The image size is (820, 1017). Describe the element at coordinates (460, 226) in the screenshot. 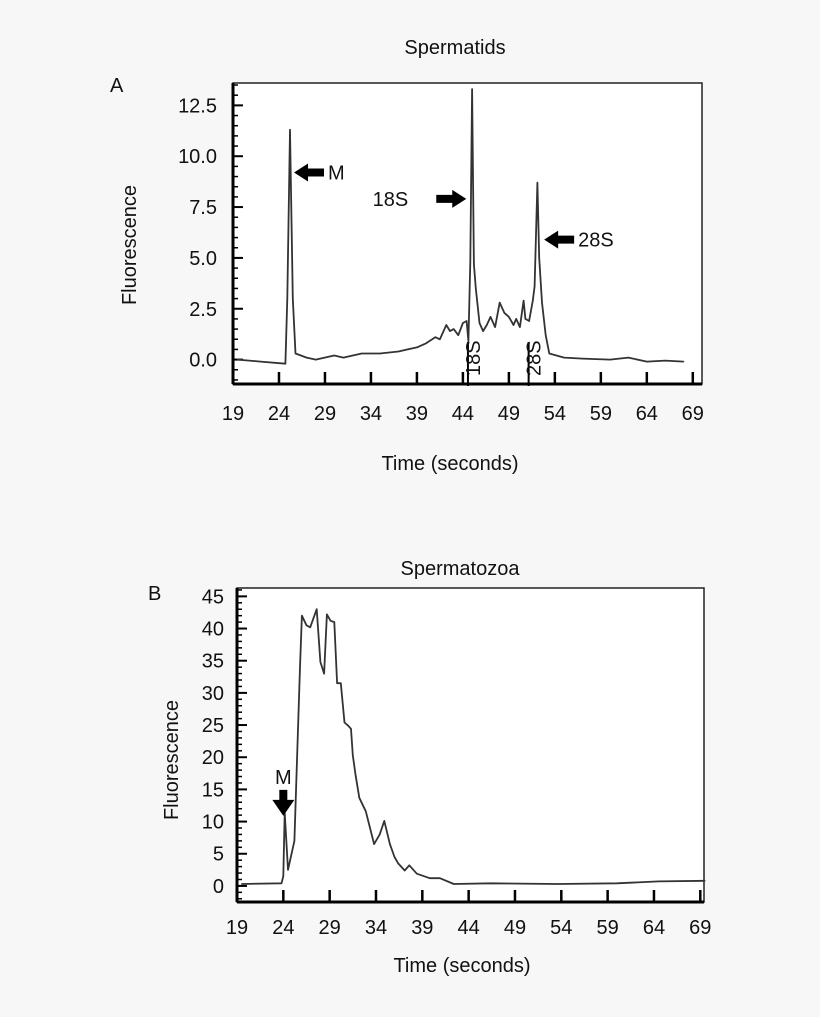

I see `fluorescence-trace` at that location.